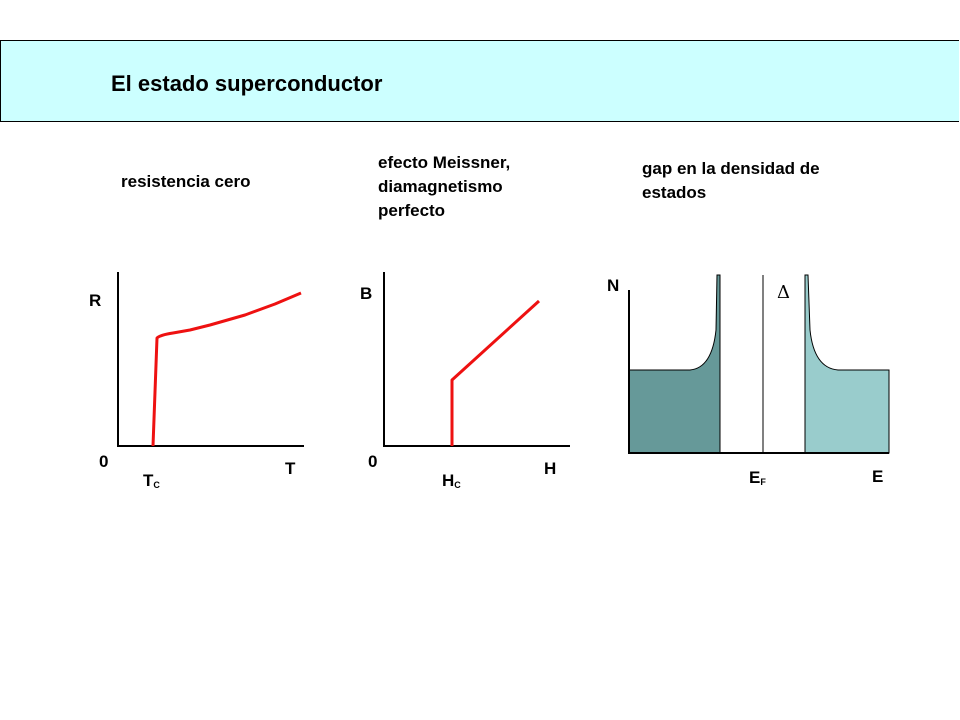 Image resolution: width=960 pixels, height=720 pixels. I want to click on meissner-curve, so click(495, 372).